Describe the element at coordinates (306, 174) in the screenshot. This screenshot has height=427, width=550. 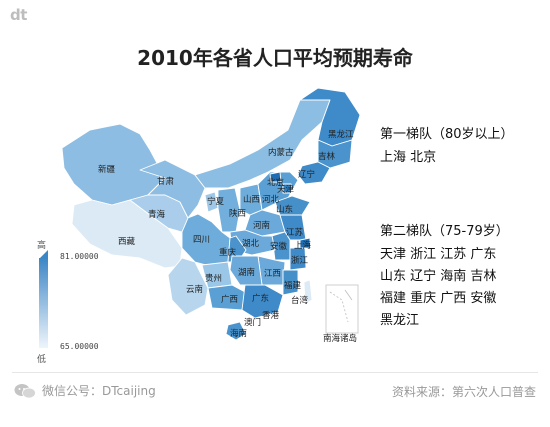
I see `label-liaoning: 辽宁` at that location.